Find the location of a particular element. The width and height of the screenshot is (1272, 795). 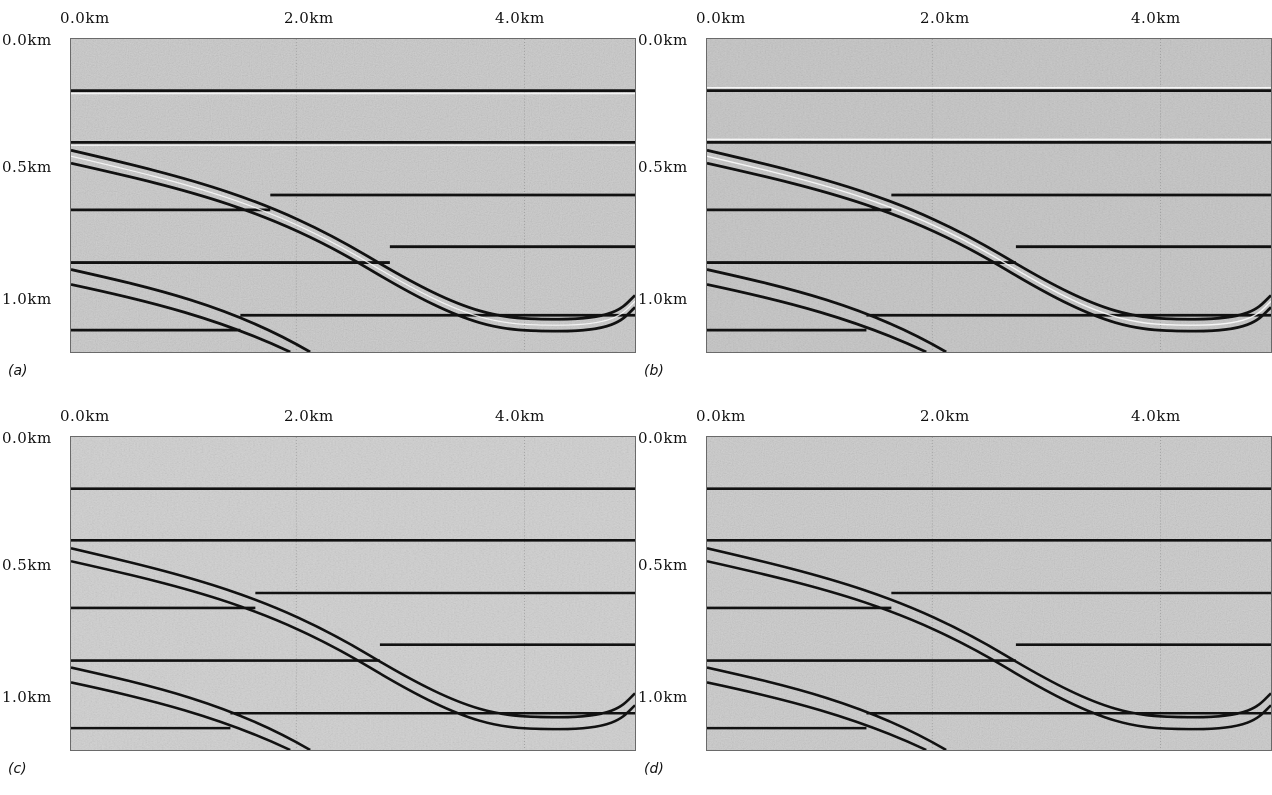

panel-label: (d) is located at coordinates (654, 769).